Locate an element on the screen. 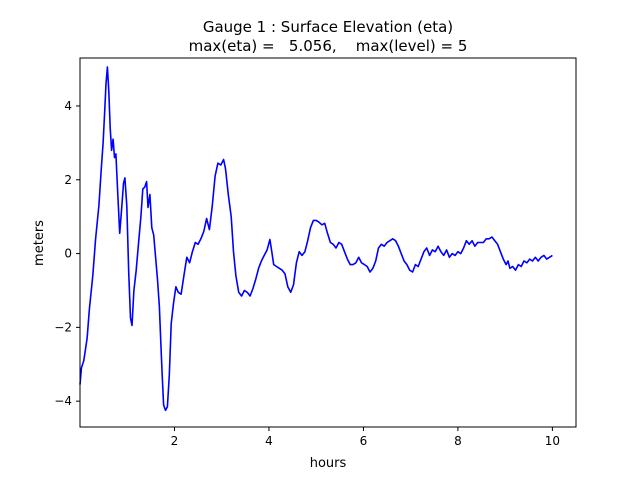 Image resolution: width=640 pixels, height=484 pixels. x-tick-label: 6 is located at coordinates (364, 441).